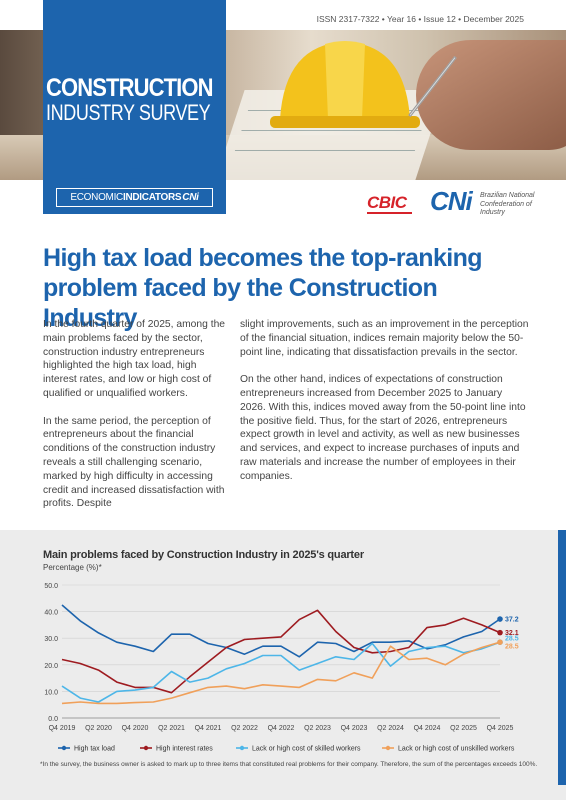 This screenshot has width=566, height=800. I want to click on x-tick-label: Q4 2025, so click(500, 728).